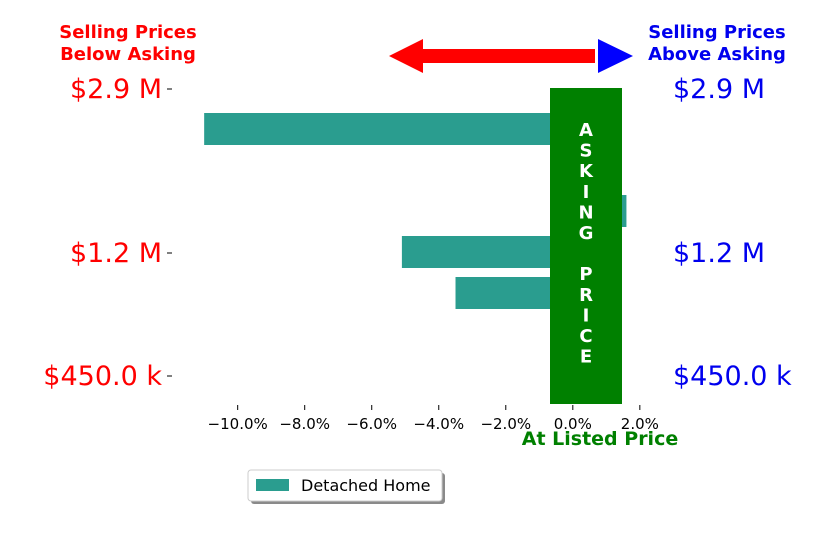 This screenshot has height=541, width=834. Describe the element at coordinates (238, 424) in the screenshot. I see `x-tick-label-0: −10.0%` at that location.